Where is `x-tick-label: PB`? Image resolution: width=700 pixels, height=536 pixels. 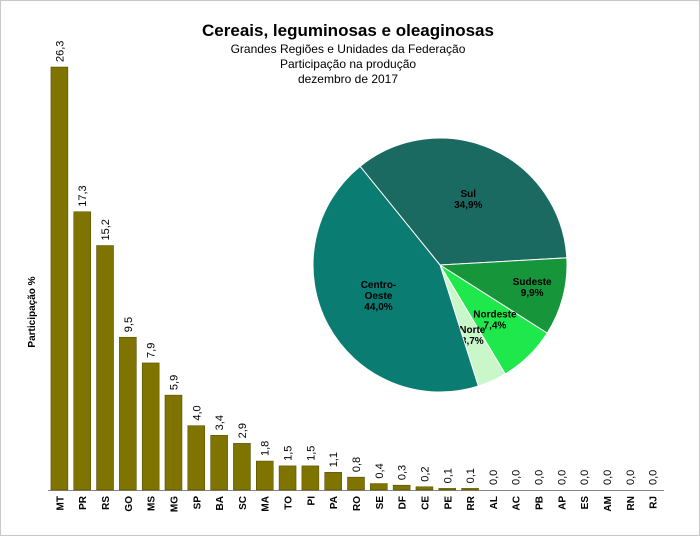
x-tick-label: PB is located at coordinates (540, 503).